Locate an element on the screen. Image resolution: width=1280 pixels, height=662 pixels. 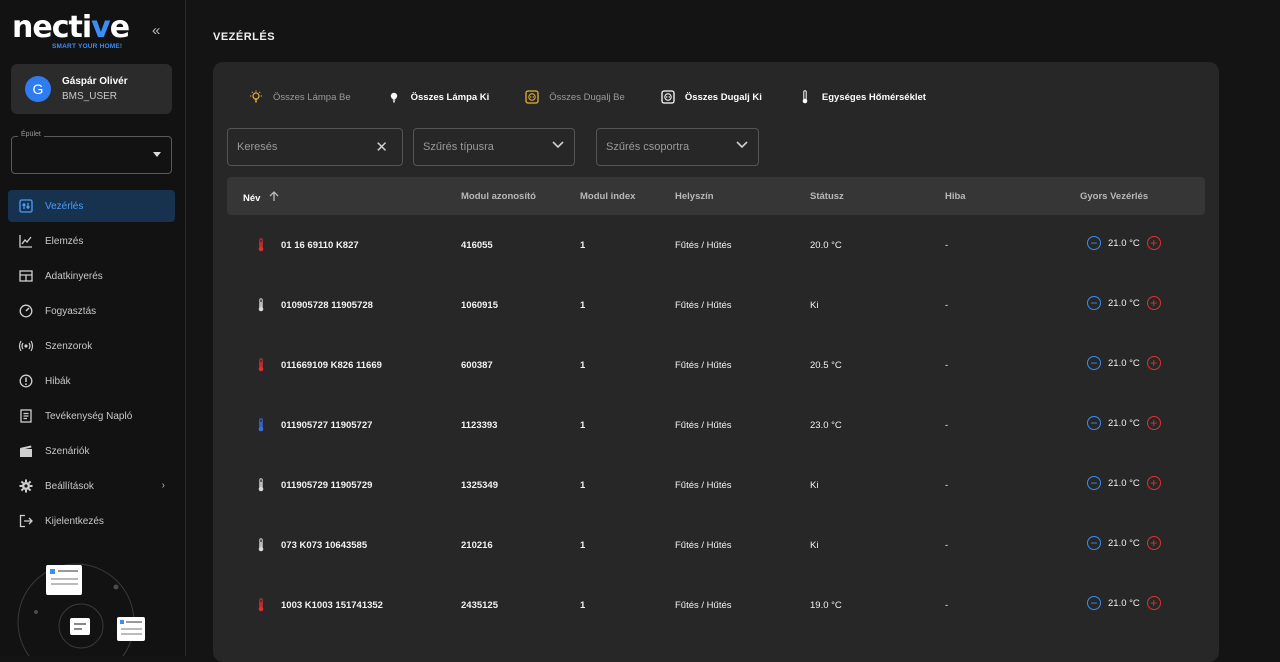
column-header-quick-control: Gyors Vezérlés is located at coordinates (1114, 196).